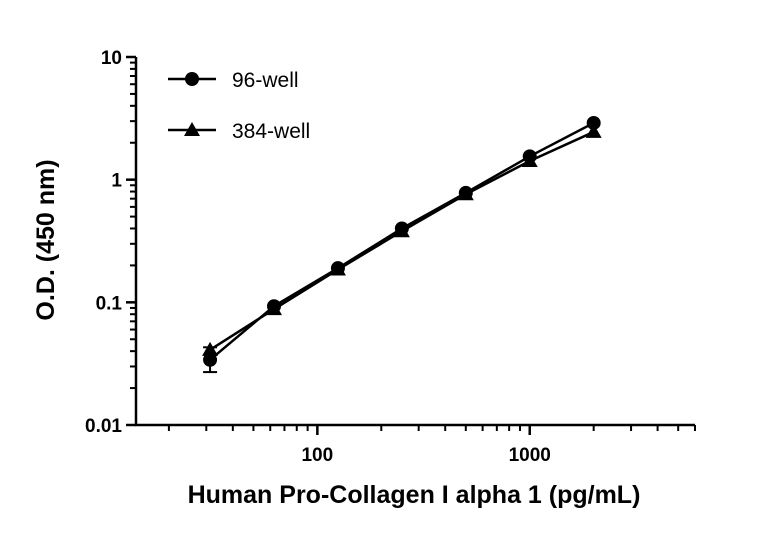 The height and width of the screenshot is (534, 768). What do you see at coordinates (239, 106) in the screenshot?
I see `legend: 96-well 384-well` at bounding box center [239, 106].